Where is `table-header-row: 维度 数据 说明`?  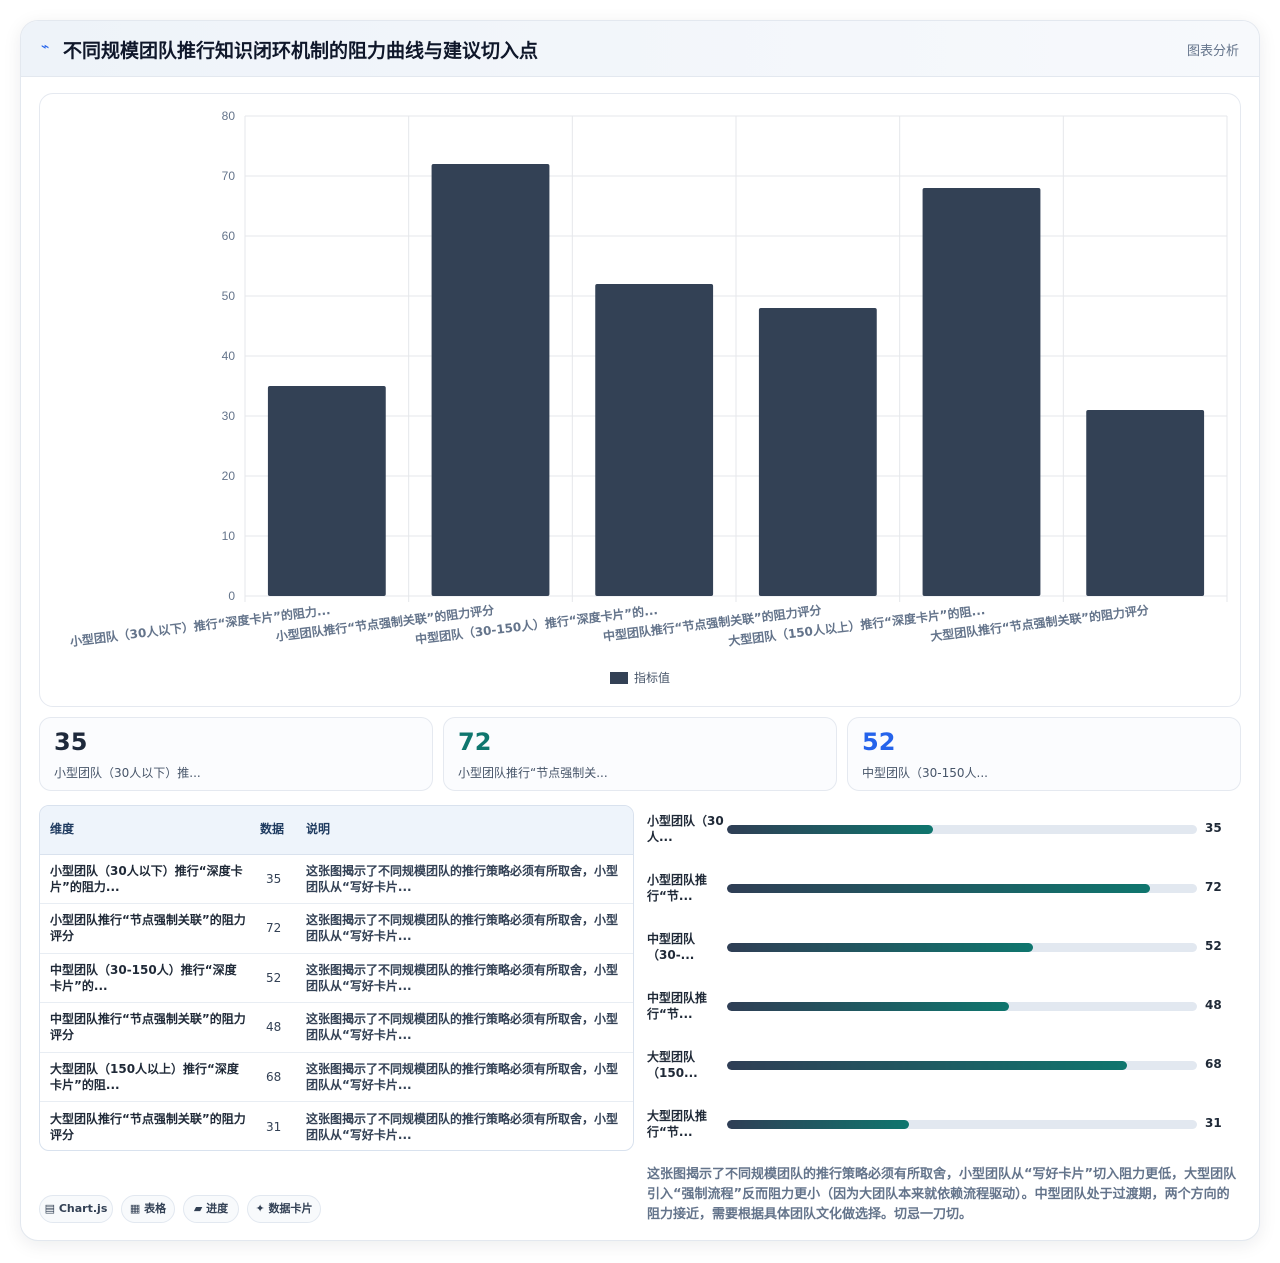
table-header-row: 维度 数据 说明 is located at coordinates (336, 830).